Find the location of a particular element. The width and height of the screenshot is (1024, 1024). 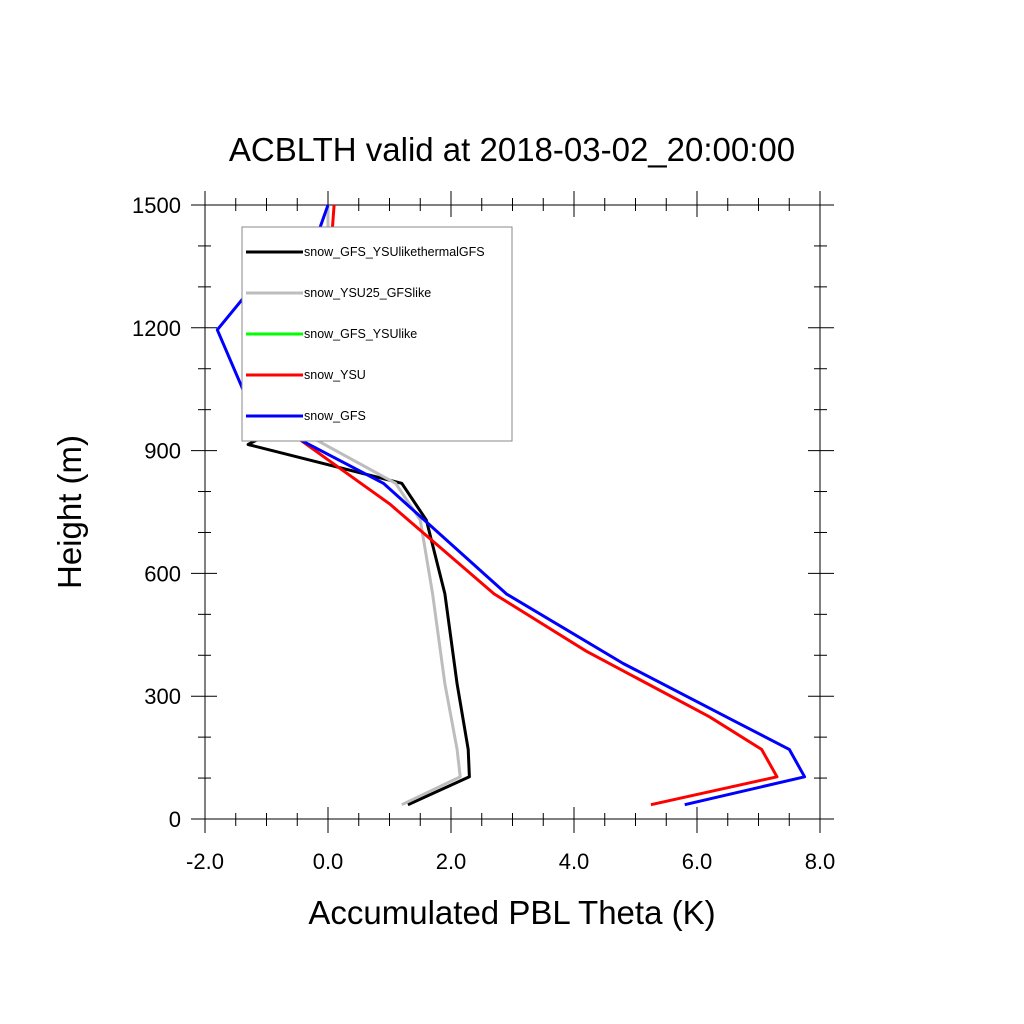

x-tick-label: 2.0 is located at coordinates (451, 861).